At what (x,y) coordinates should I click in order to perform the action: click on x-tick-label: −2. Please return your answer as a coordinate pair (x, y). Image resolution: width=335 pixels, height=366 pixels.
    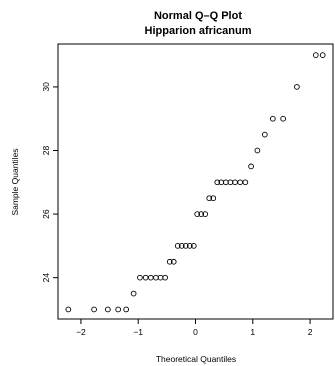
    Looking at the image, I should click on (81, 332).